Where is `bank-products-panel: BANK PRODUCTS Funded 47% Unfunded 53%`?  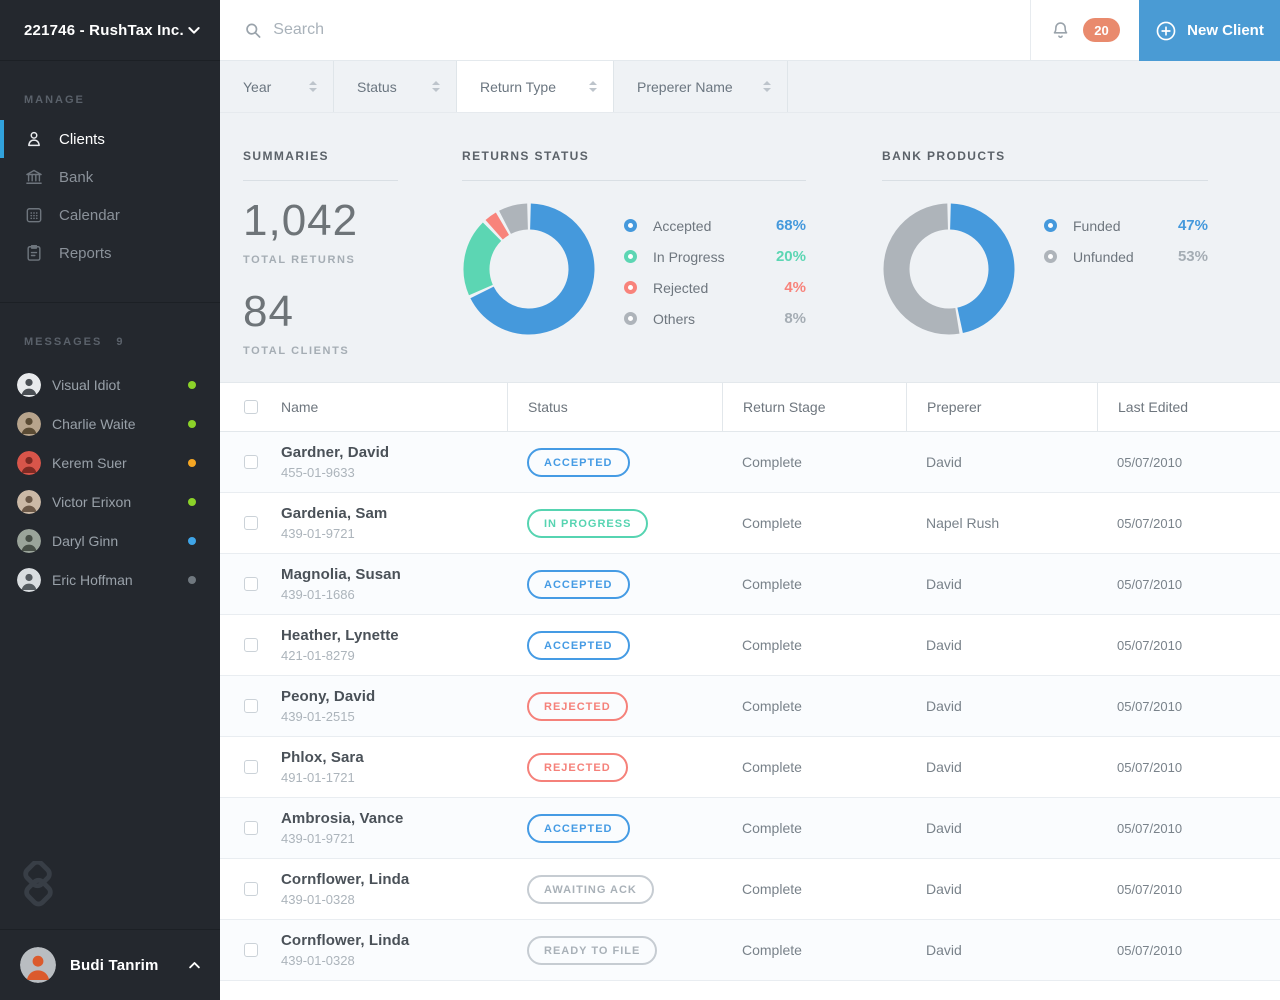 bank-products-panel: BANK PRODUCTS Funded 47% Unfunded 53% is located at coordinates (1045, 247).